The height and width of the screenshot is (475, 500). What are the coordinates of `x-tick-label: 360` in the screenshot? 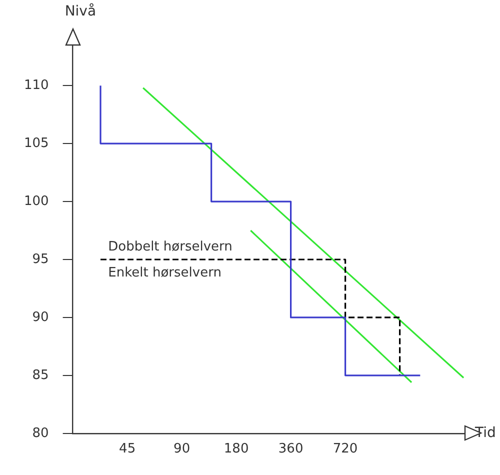 It's located at (291, 449).